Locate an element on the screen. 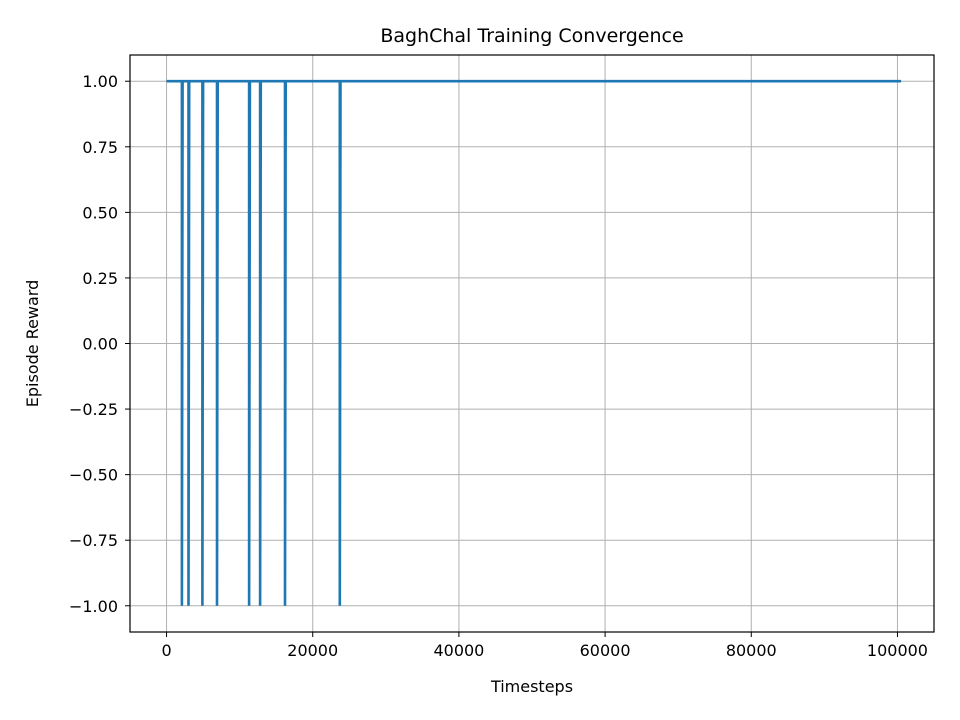 The image size is (960, 720). y-tick-label: 0.00 is located at coordinates (100, 344).